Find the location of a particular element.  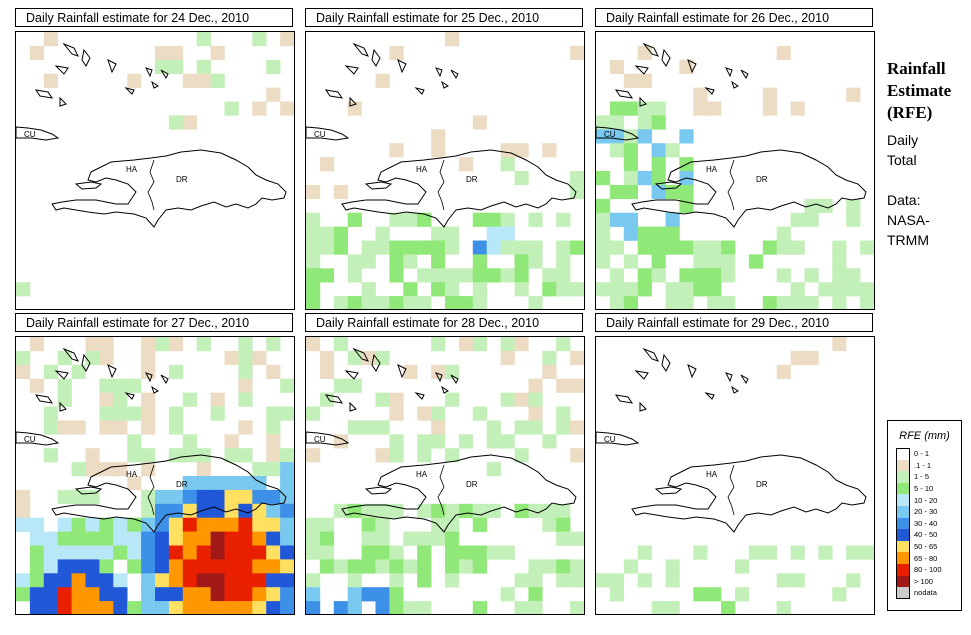

nasa-text: NASA- is located at coordinates (908, 220).